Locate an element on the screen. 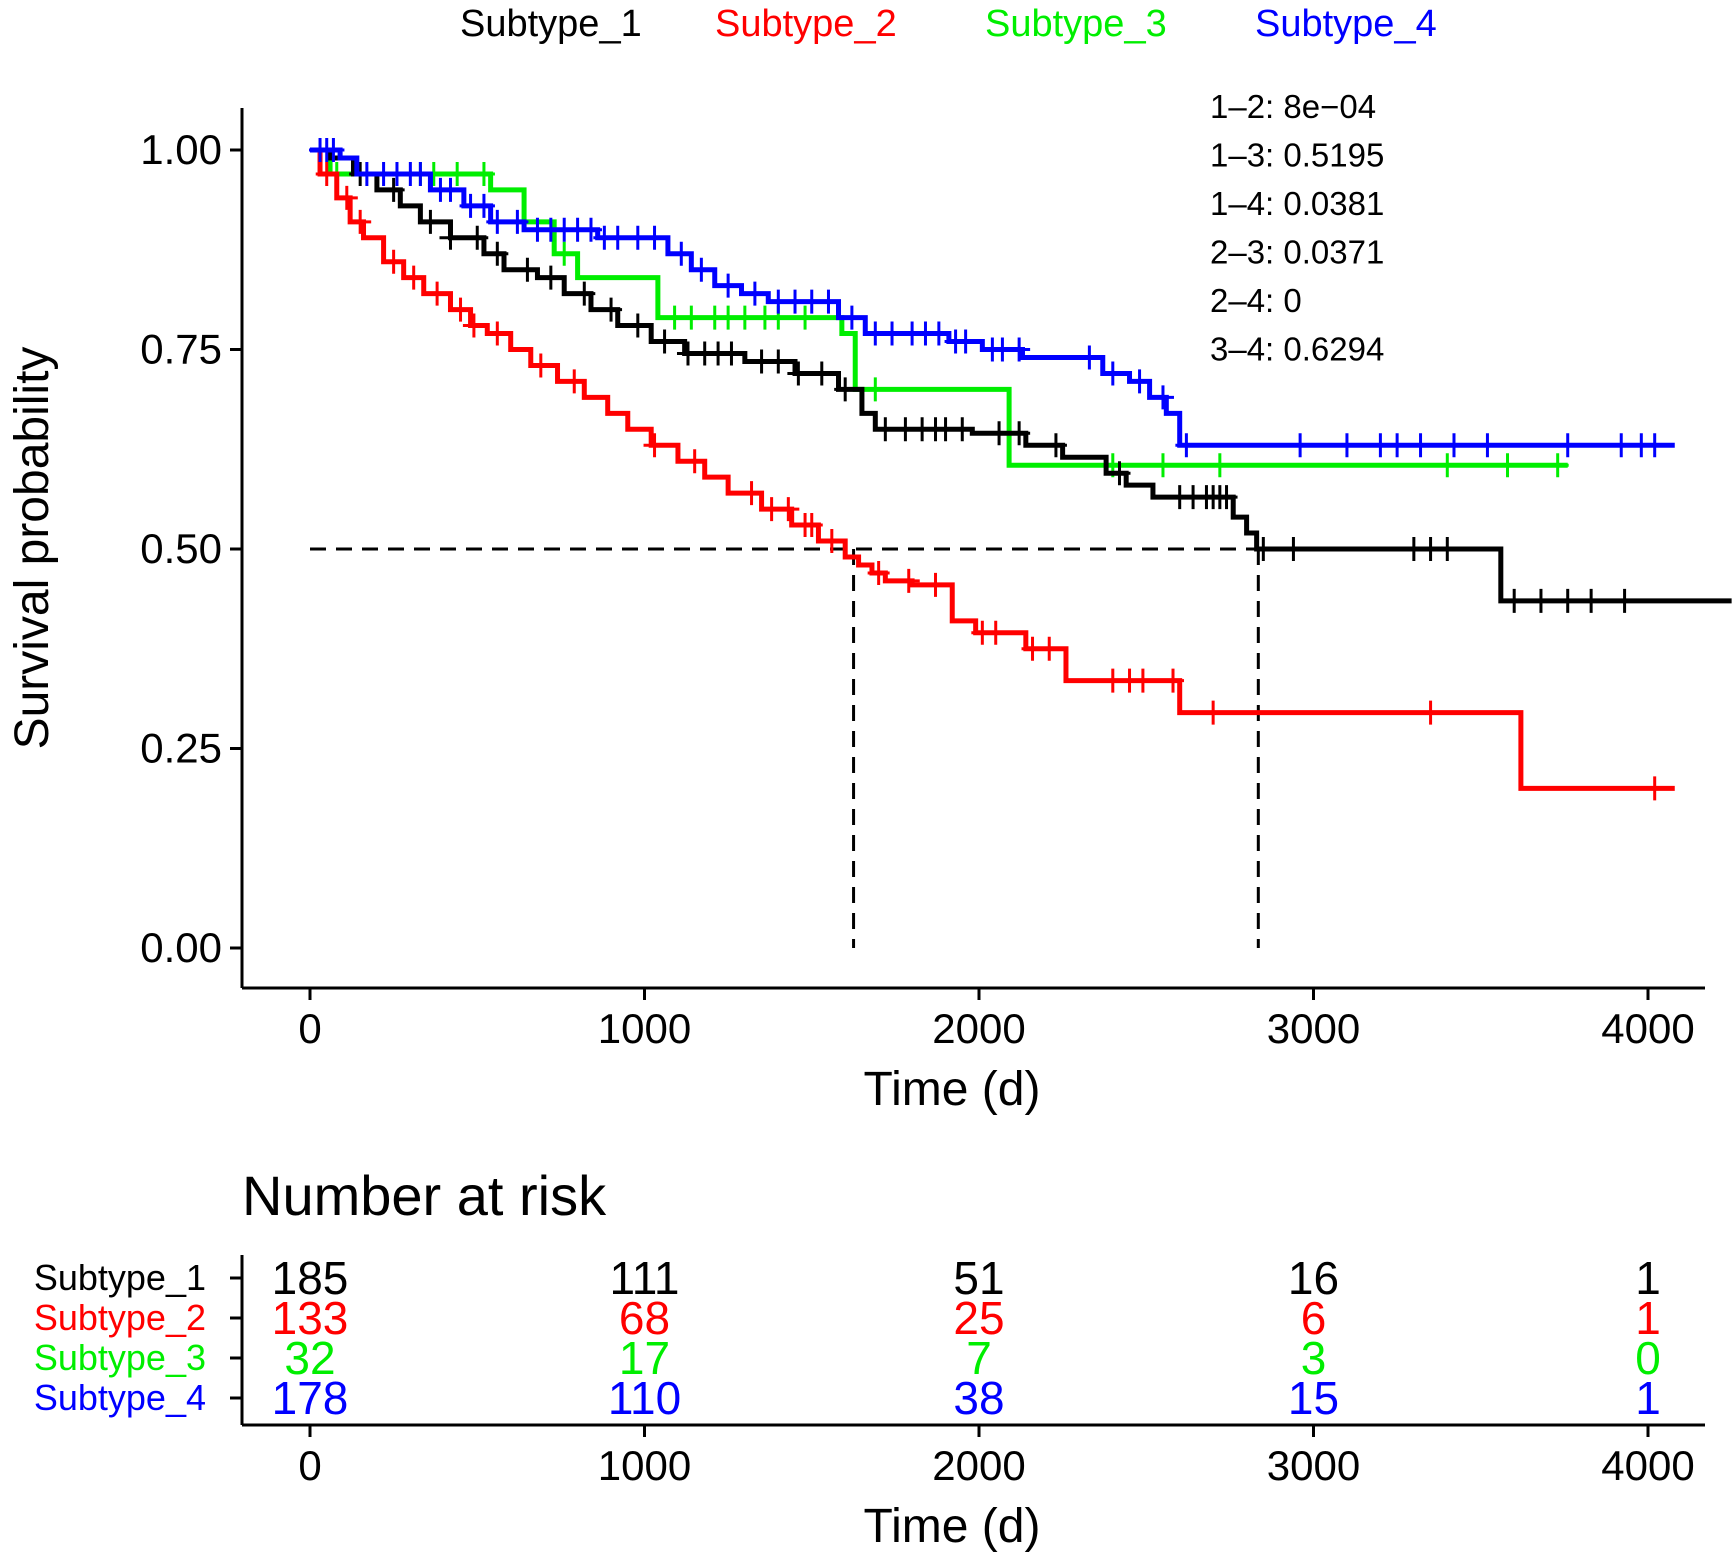 The width and height of the screenshot is (1732, 1562). y-tick-label: 0.75 is located at coordinates (181, 349).